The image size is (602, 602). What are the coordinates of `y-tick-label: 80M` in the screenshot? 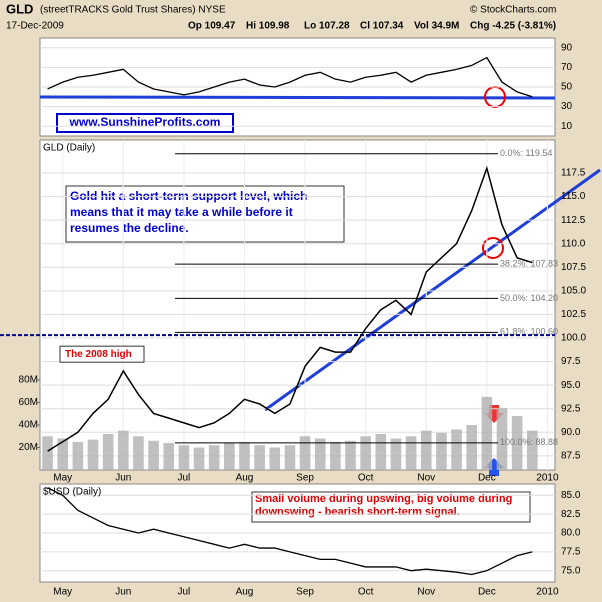 It's located at (28, 380).